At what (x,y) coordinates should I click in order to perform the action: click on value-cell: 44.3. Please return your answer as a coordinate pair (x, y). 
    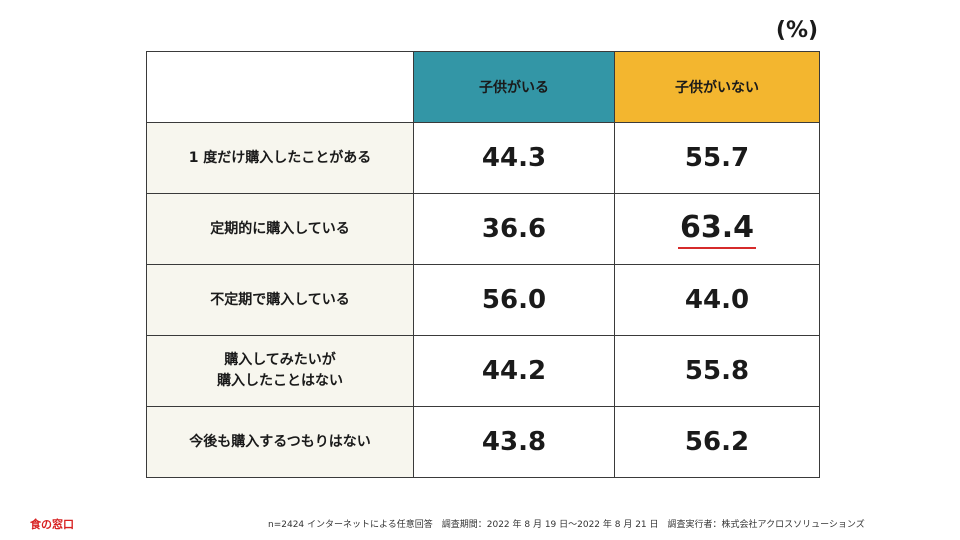
    Looking at the image, I should click on (514, 158).